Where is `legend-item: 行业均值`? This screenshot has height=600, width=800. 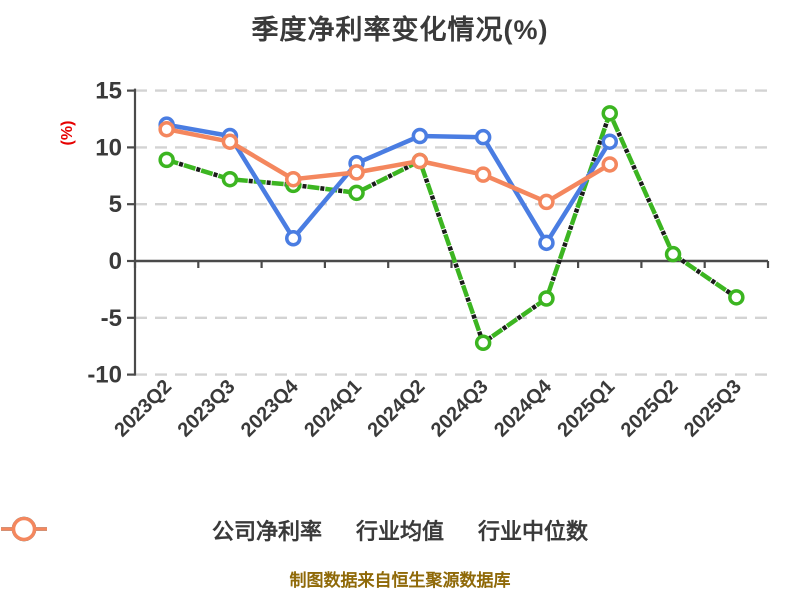 legend-item: 行业均值 is located at coordinates (222, 530).